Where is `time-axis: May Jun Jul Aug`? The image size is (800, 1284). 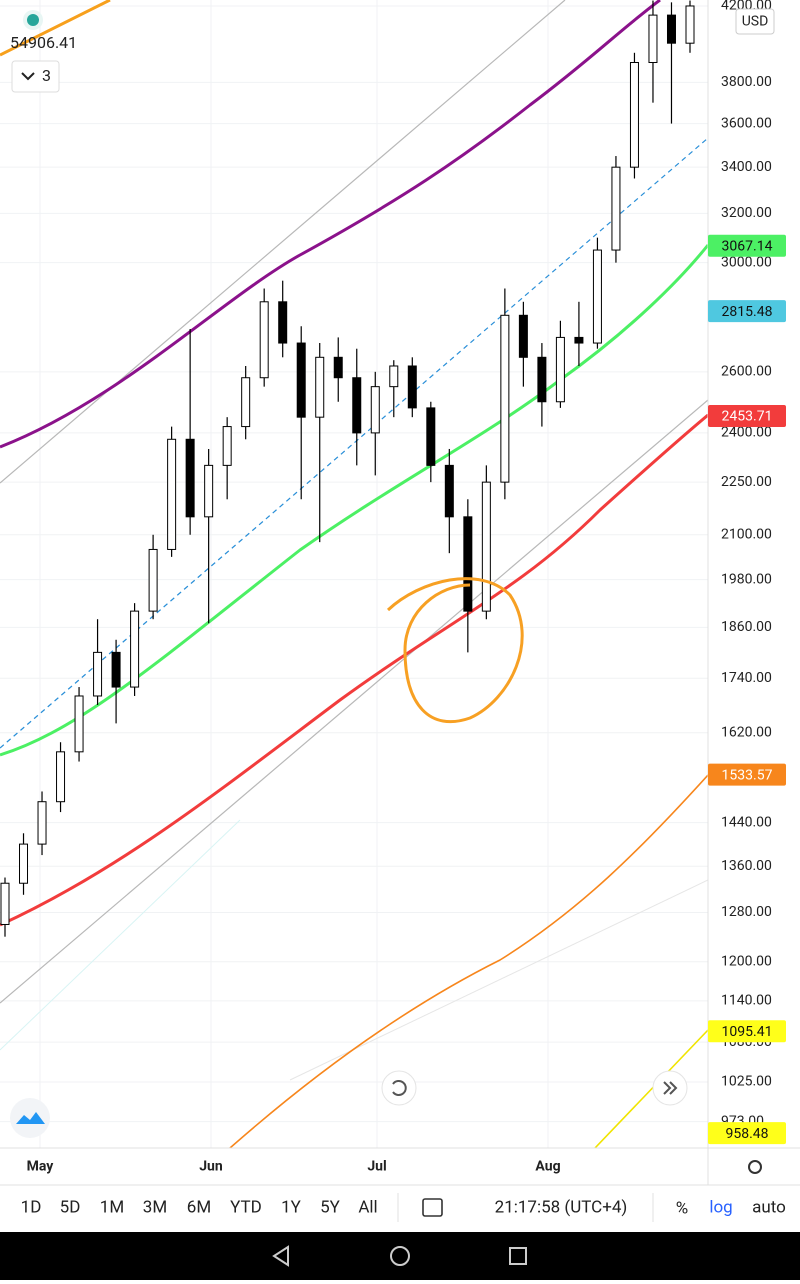
time-axis: May Jun Jul Aug is located at coordinates (294, 1167).